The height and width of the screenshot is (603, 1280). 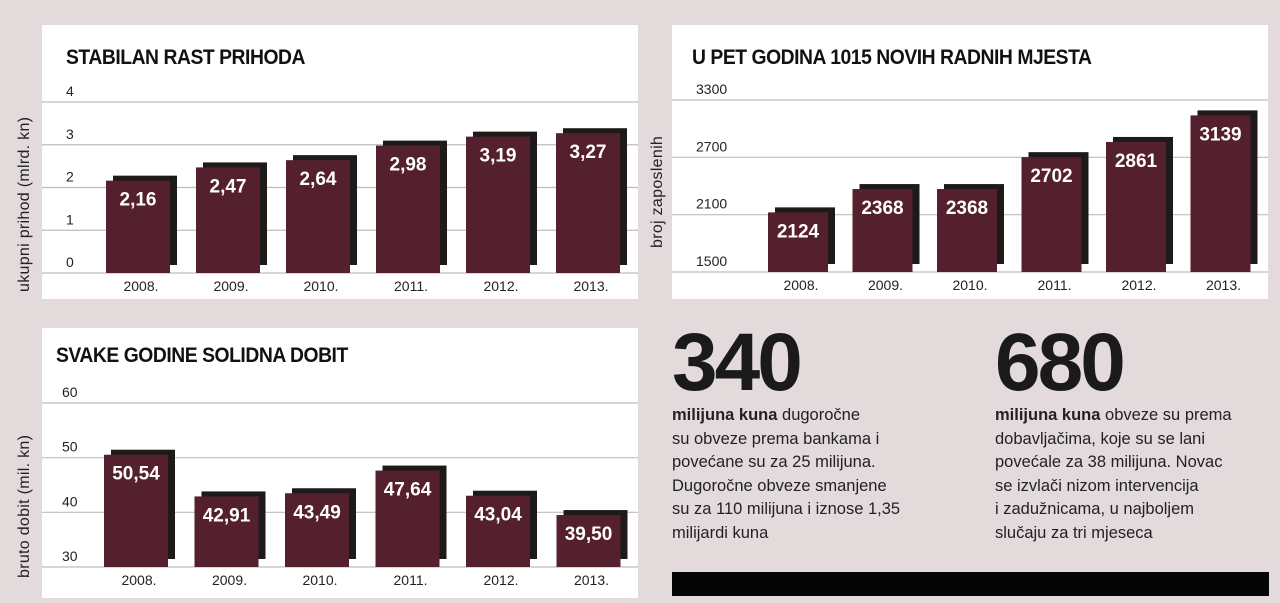 I want to click on employees-value-label: 2861, so click(x=1136, y=161).